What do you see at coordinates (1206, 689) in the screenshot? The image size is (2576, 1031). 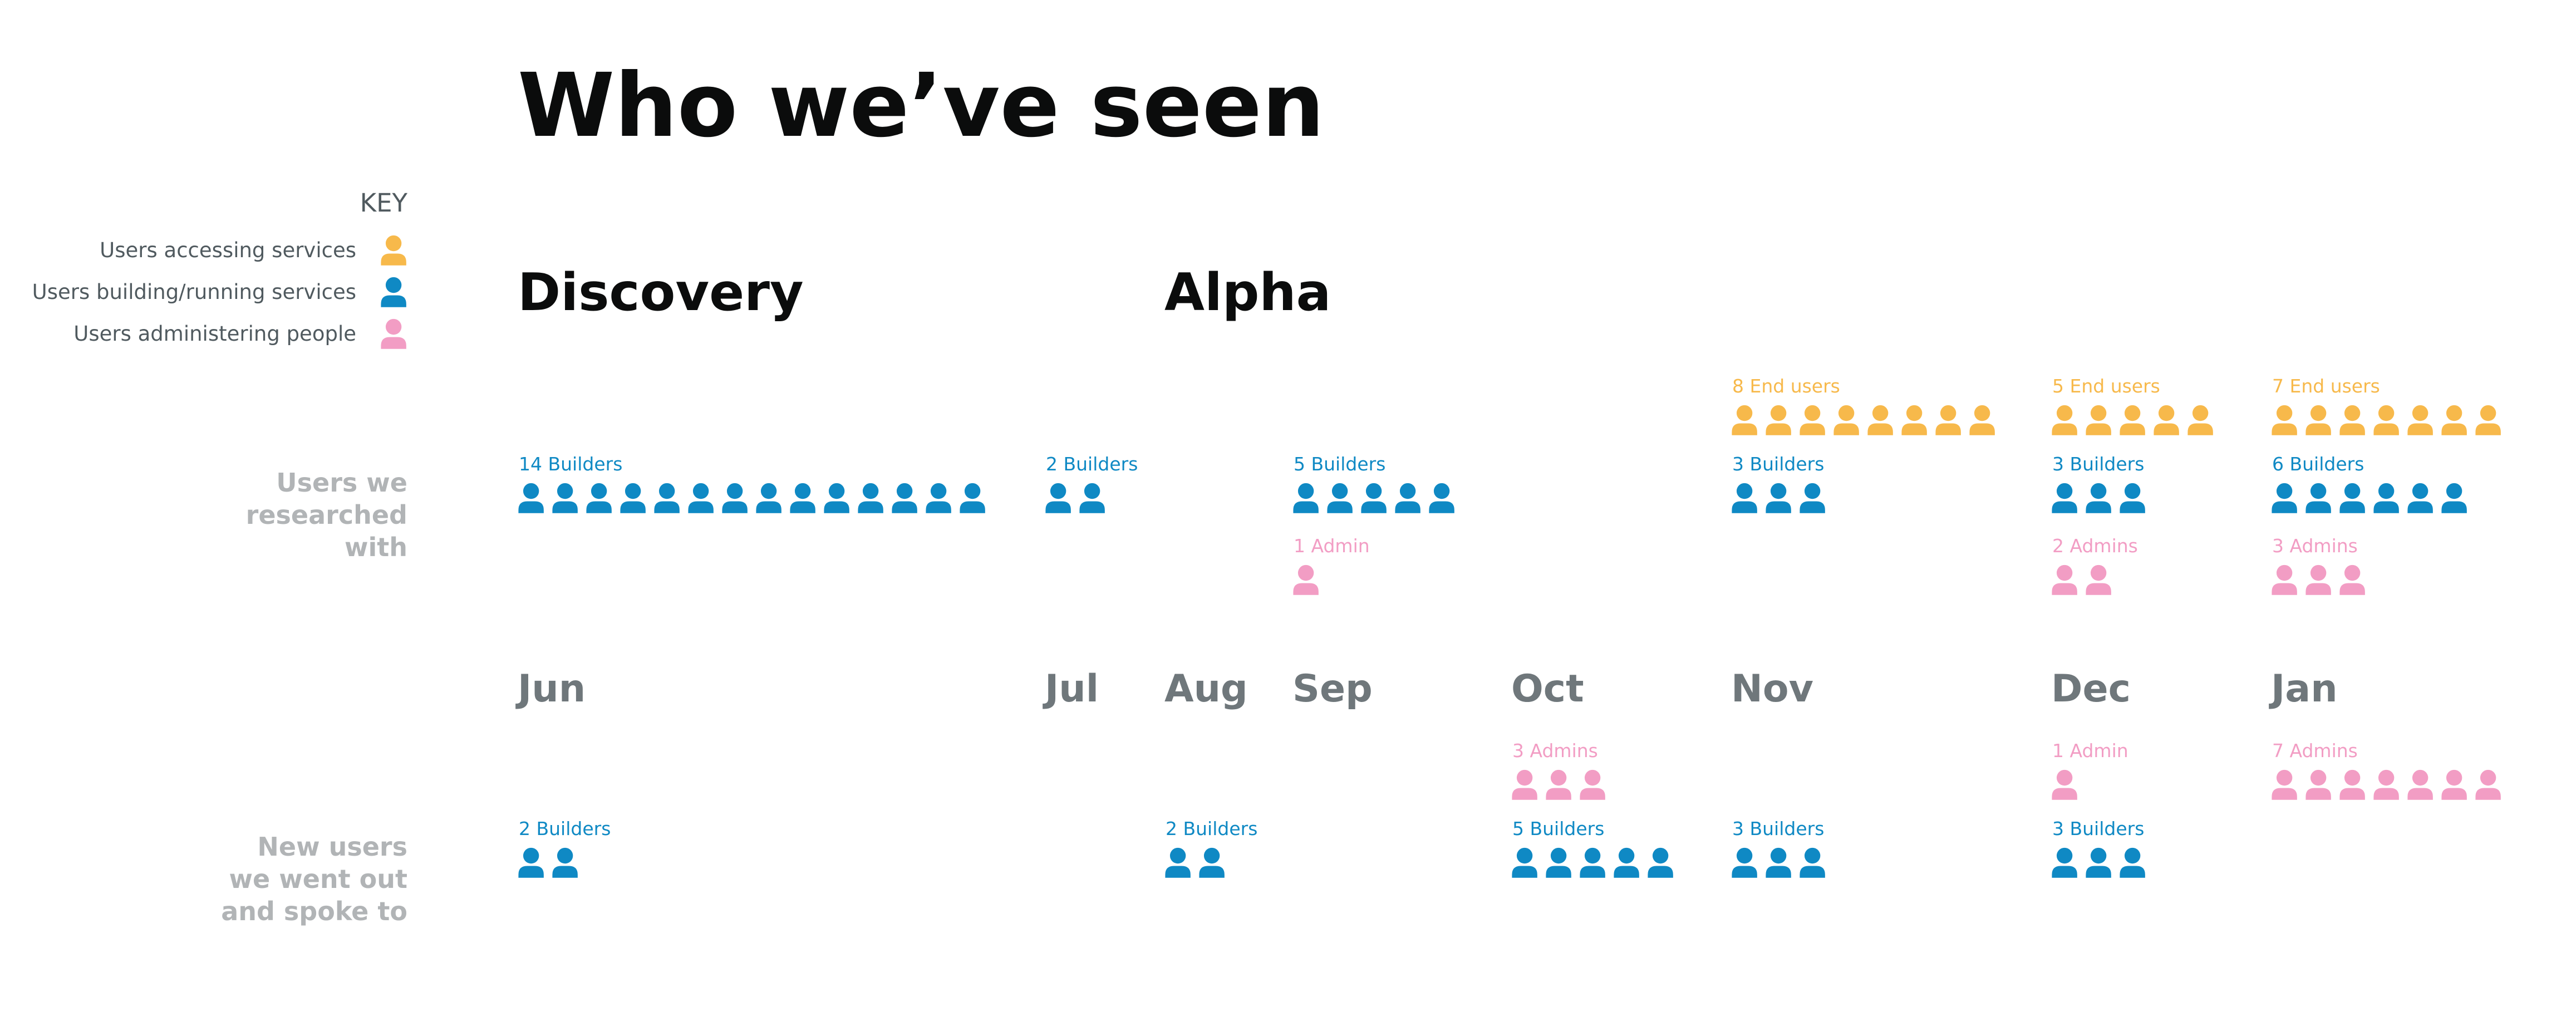 I see `month-aug: Aug` at bounding box center [1206, 689].